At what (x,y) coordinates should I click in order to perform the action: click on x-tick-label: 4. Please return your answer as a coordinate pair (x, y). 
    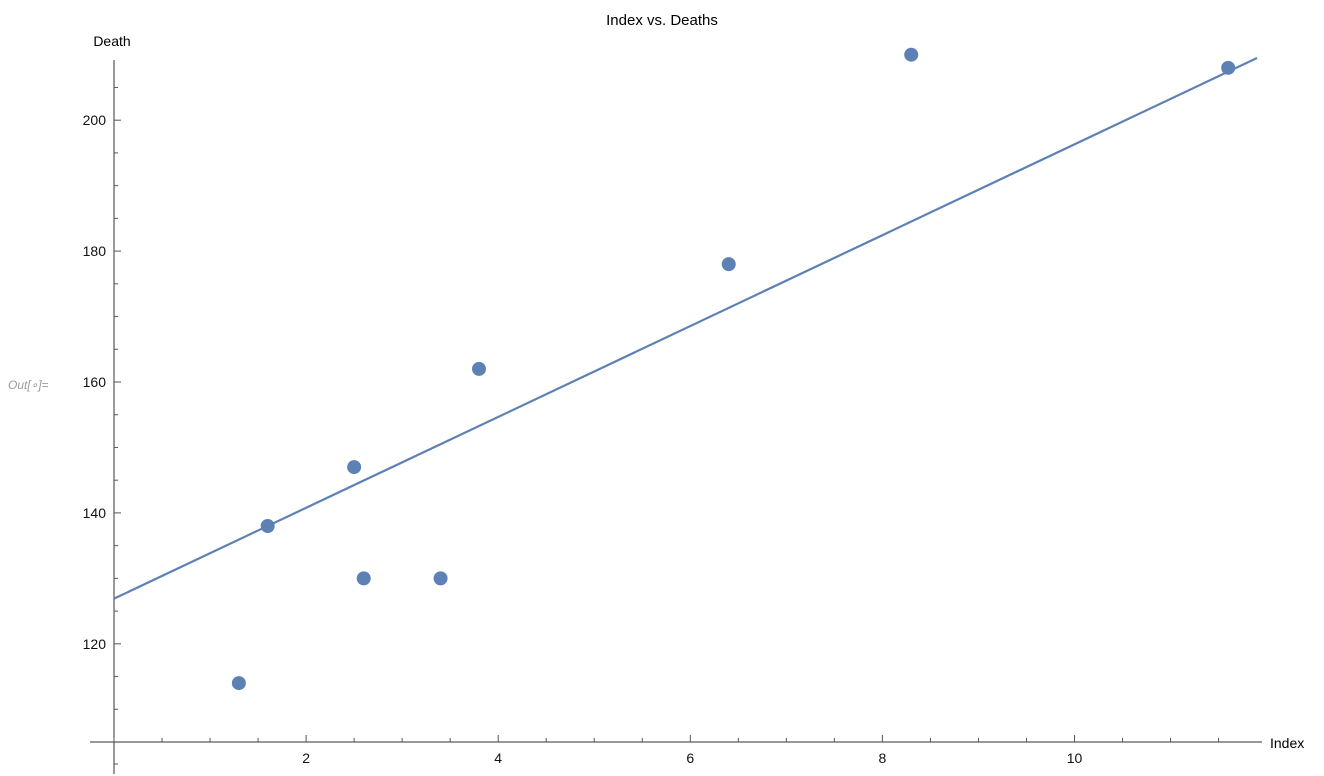
    Looking at the image, I should click on (498, 758).